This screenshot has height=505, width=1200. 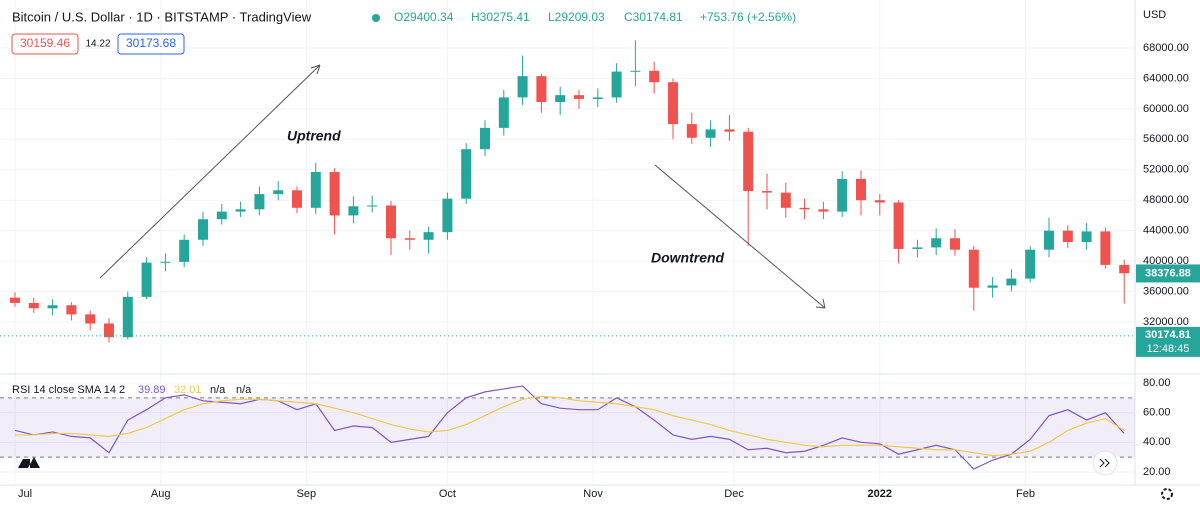 I want to click on y-tick-label: 32000.00, so click(x=1166, y=322).